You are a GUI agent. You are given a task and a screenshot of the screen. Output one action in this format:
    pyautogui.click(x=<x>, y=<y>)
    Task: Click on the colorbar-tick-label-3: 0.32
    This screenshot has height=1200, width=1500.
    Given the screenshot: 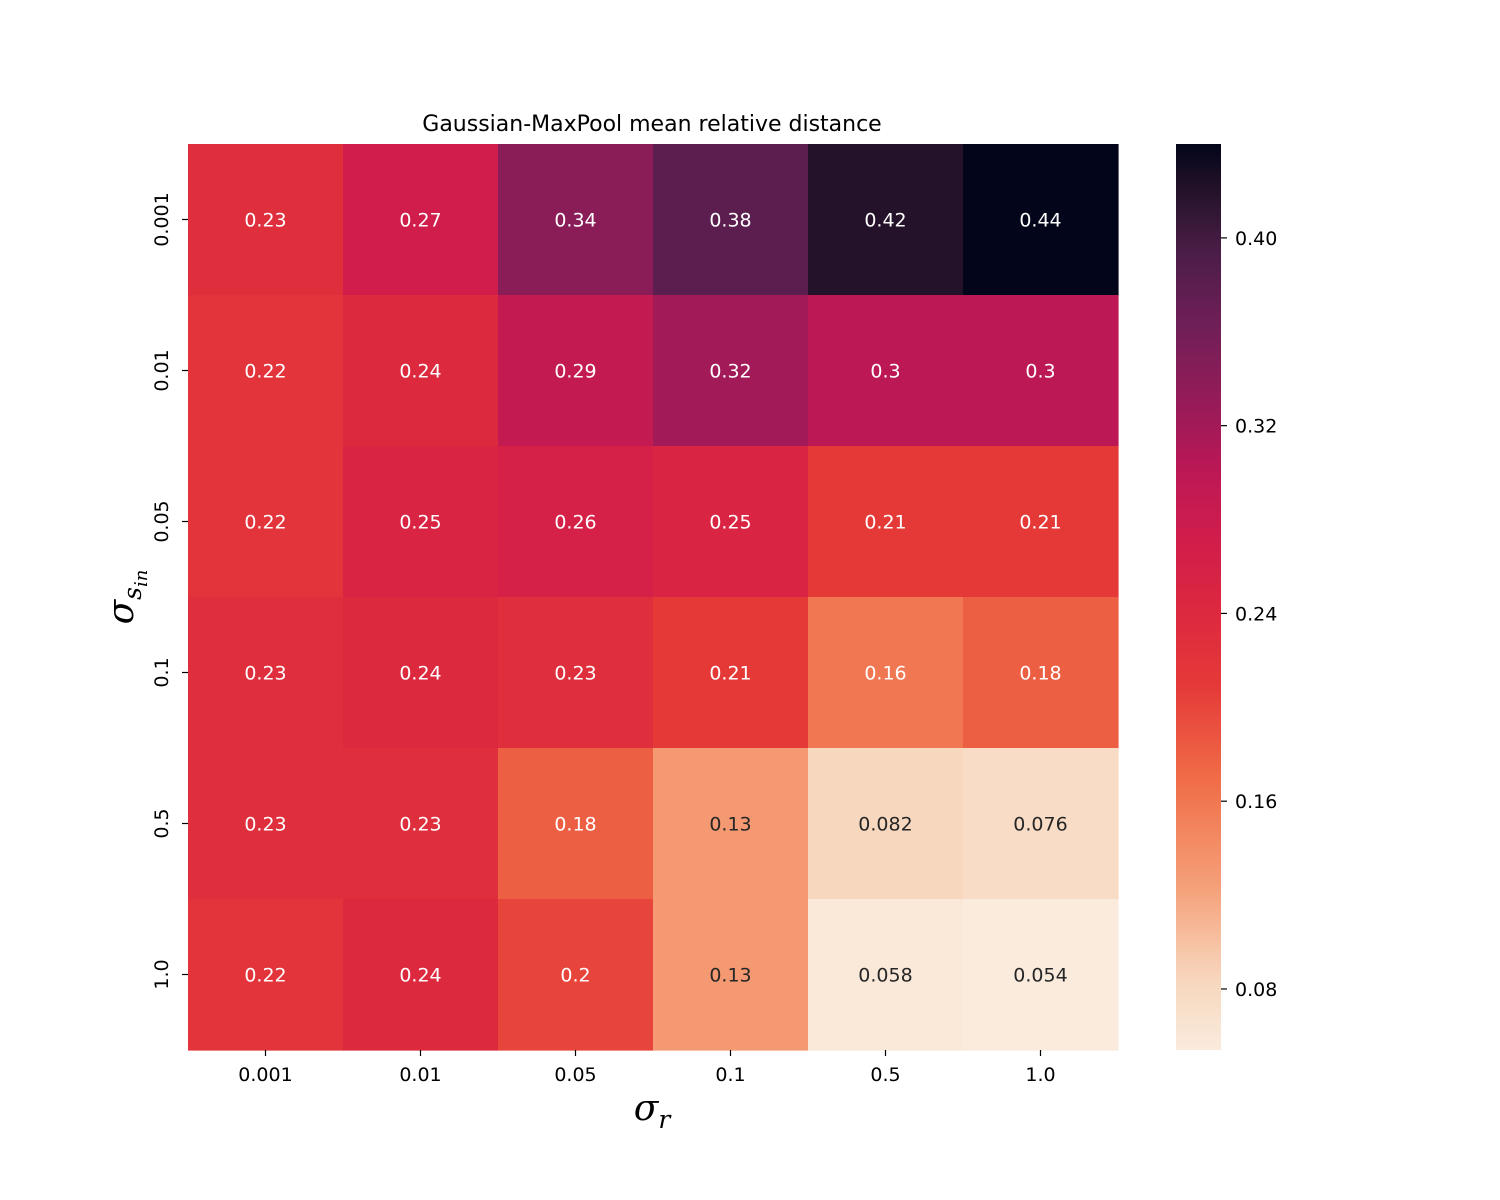 What is the action you would take?
    pyautogui.click(x=1256, y=427)
    